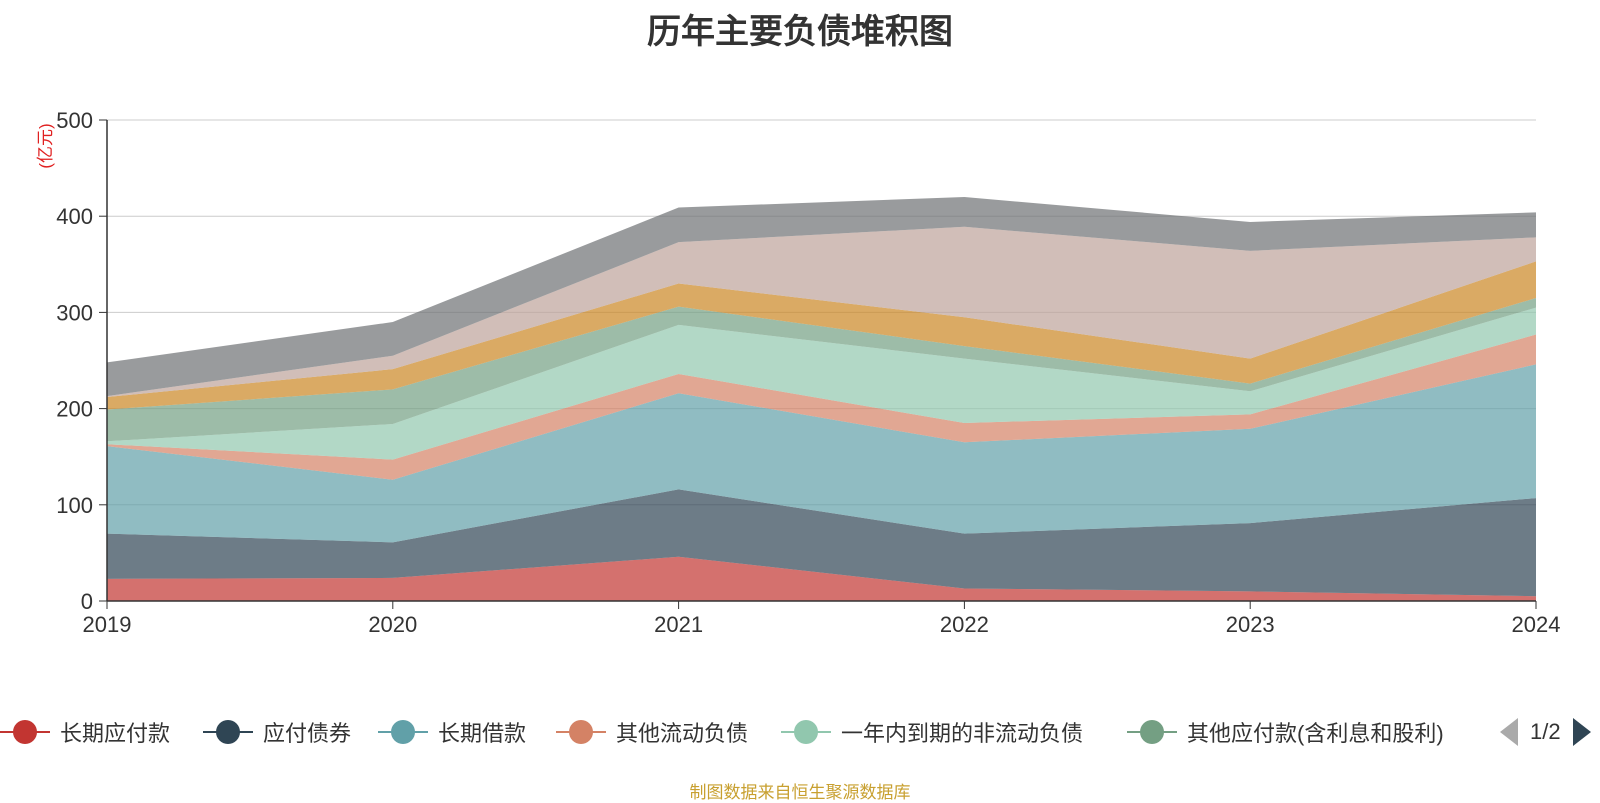 This screenshot has width=1600, height=803. Describe the element at coordinates (1536, 624) in the screenshot. I see `x-tick-label: 2024` at that location.